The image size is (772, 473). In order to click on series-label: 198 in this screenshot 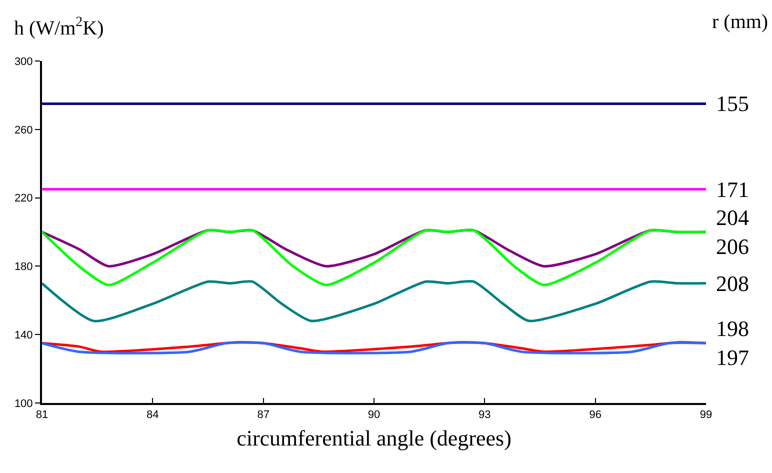, I will do `click(732, 328)`.